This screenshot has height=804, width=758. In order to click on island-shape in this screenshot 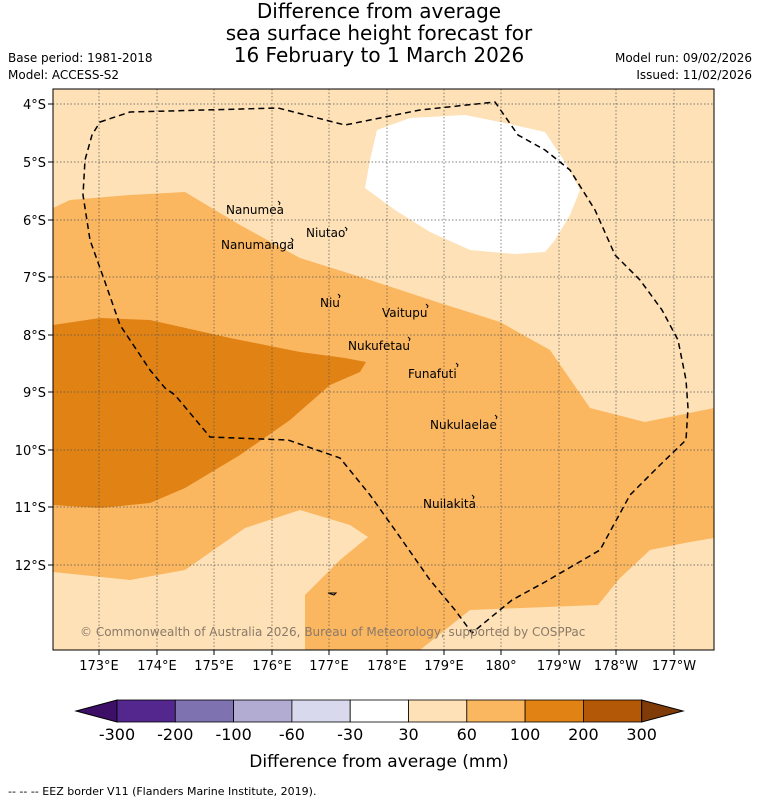, I will do `click(332, 594)`.